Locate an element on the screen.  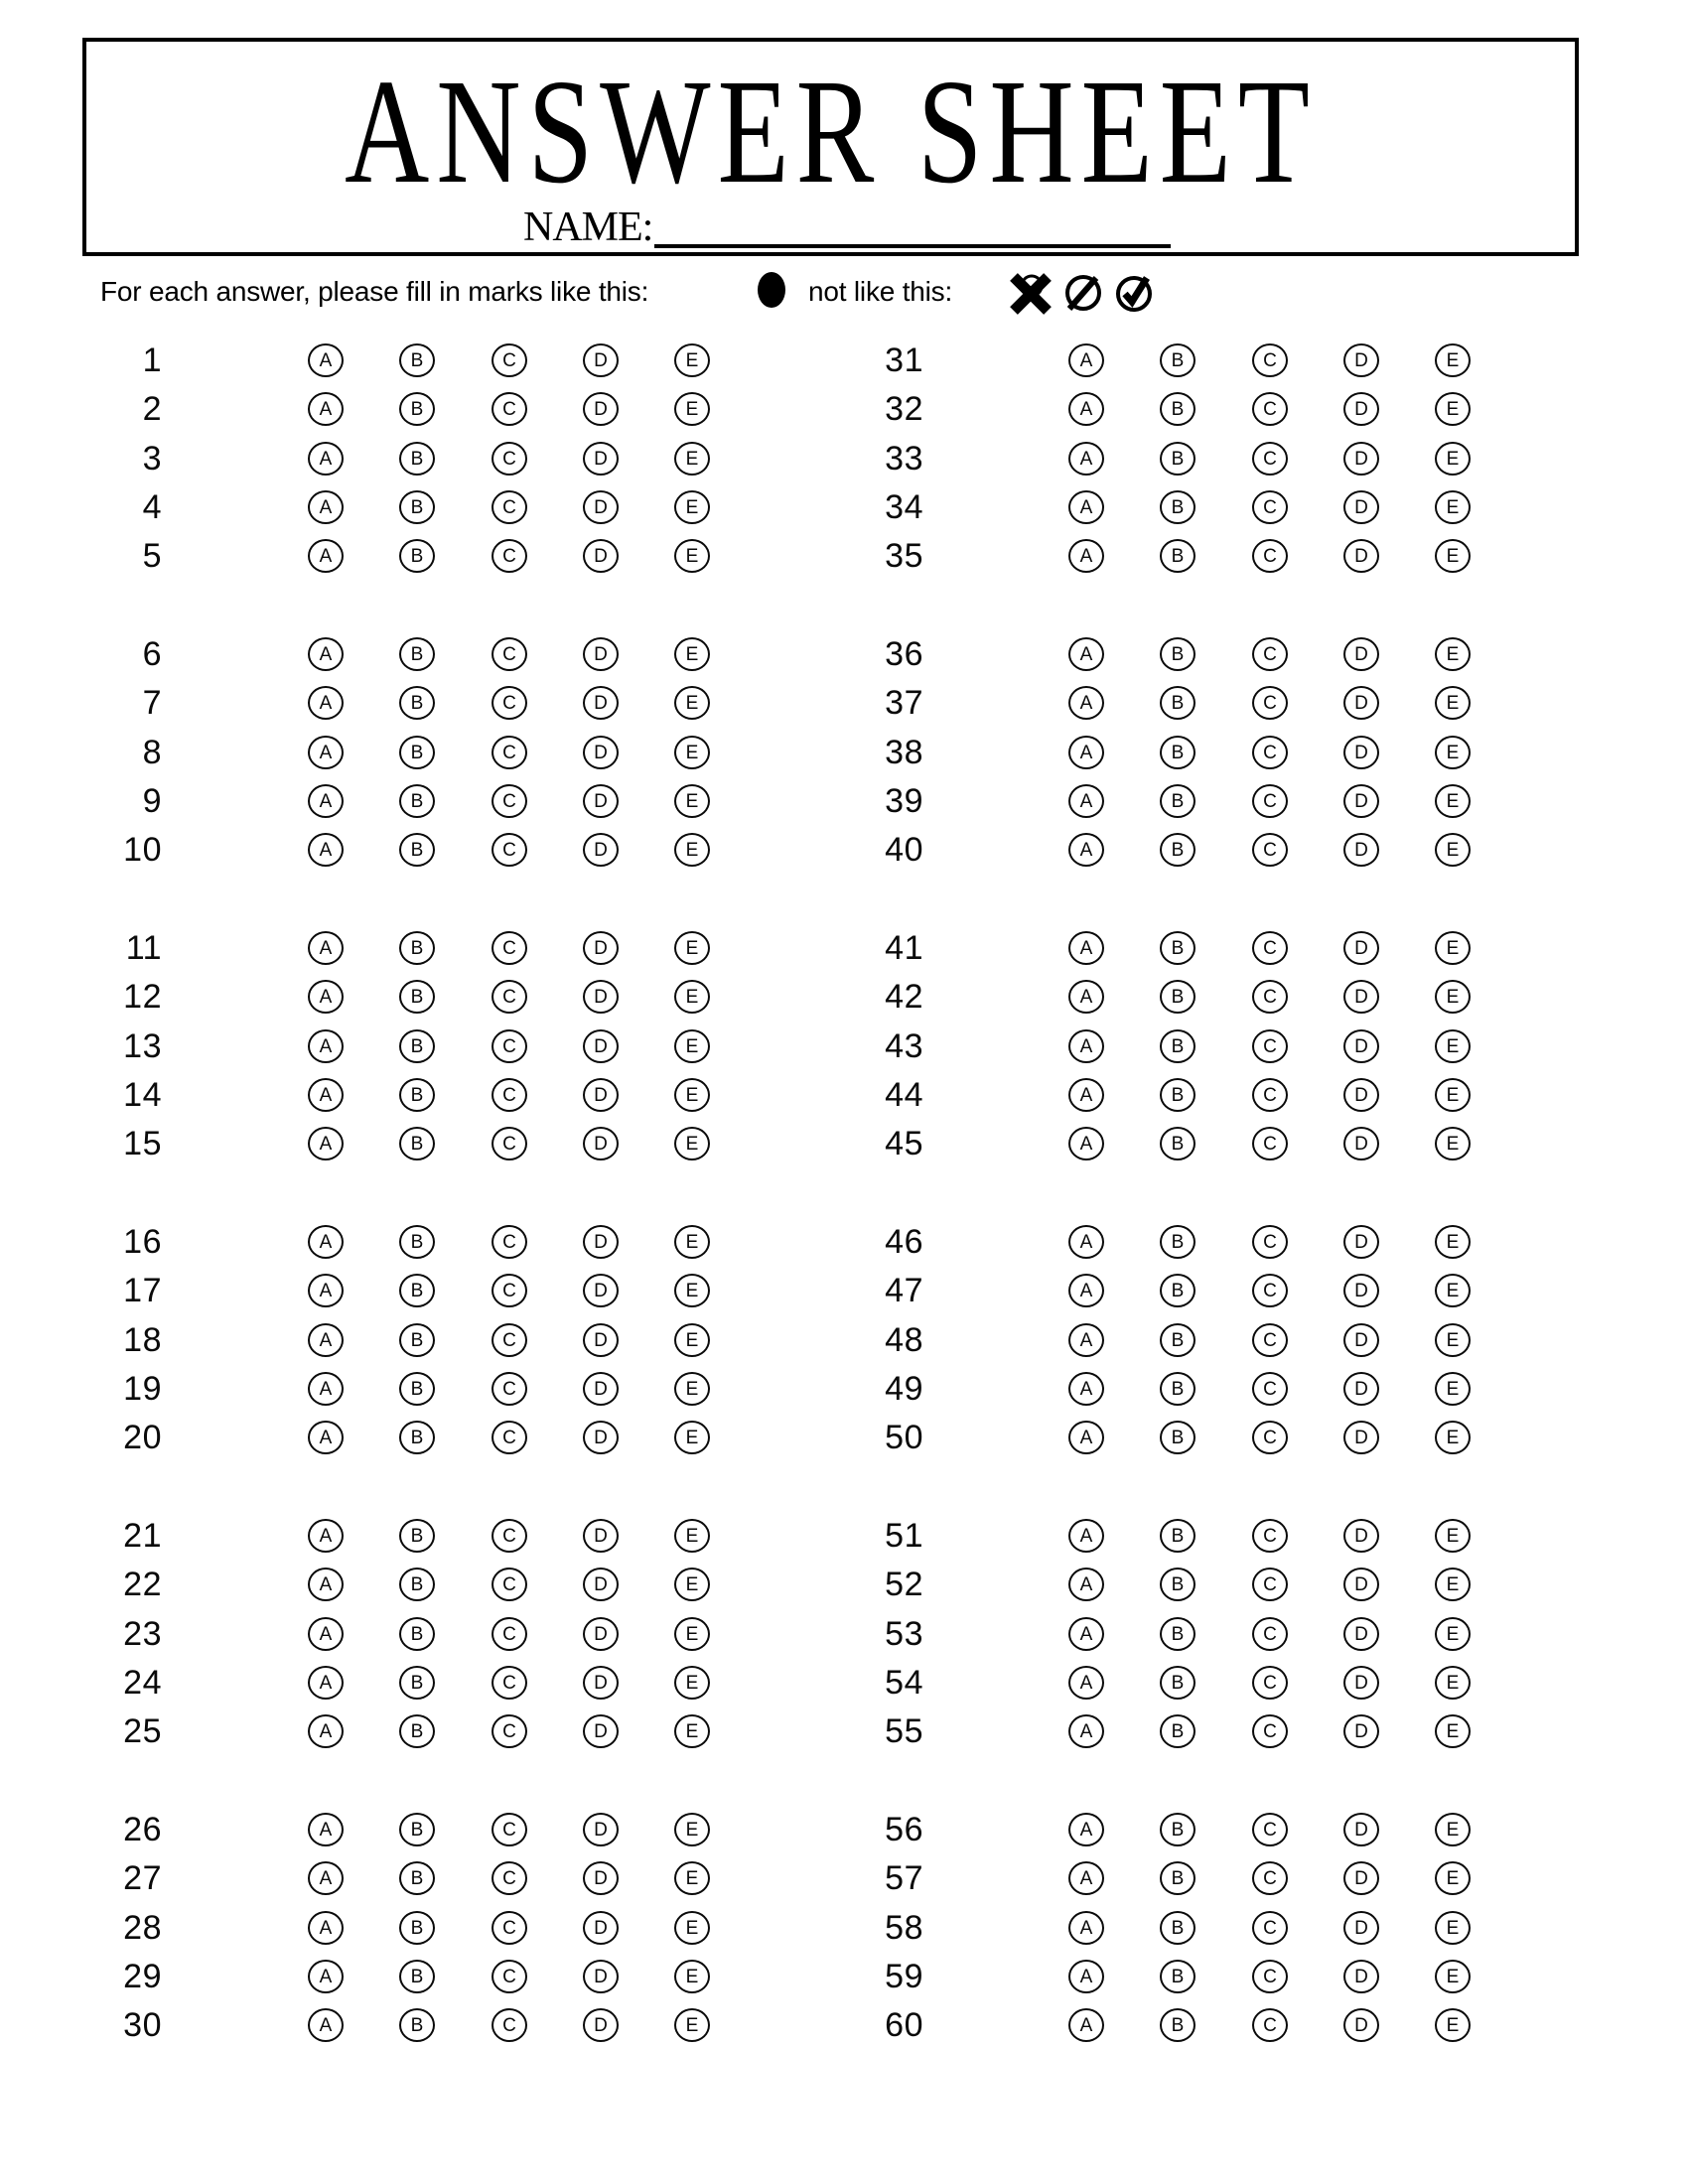
bubble-16-A: A is located at coordinates (326, 1242).